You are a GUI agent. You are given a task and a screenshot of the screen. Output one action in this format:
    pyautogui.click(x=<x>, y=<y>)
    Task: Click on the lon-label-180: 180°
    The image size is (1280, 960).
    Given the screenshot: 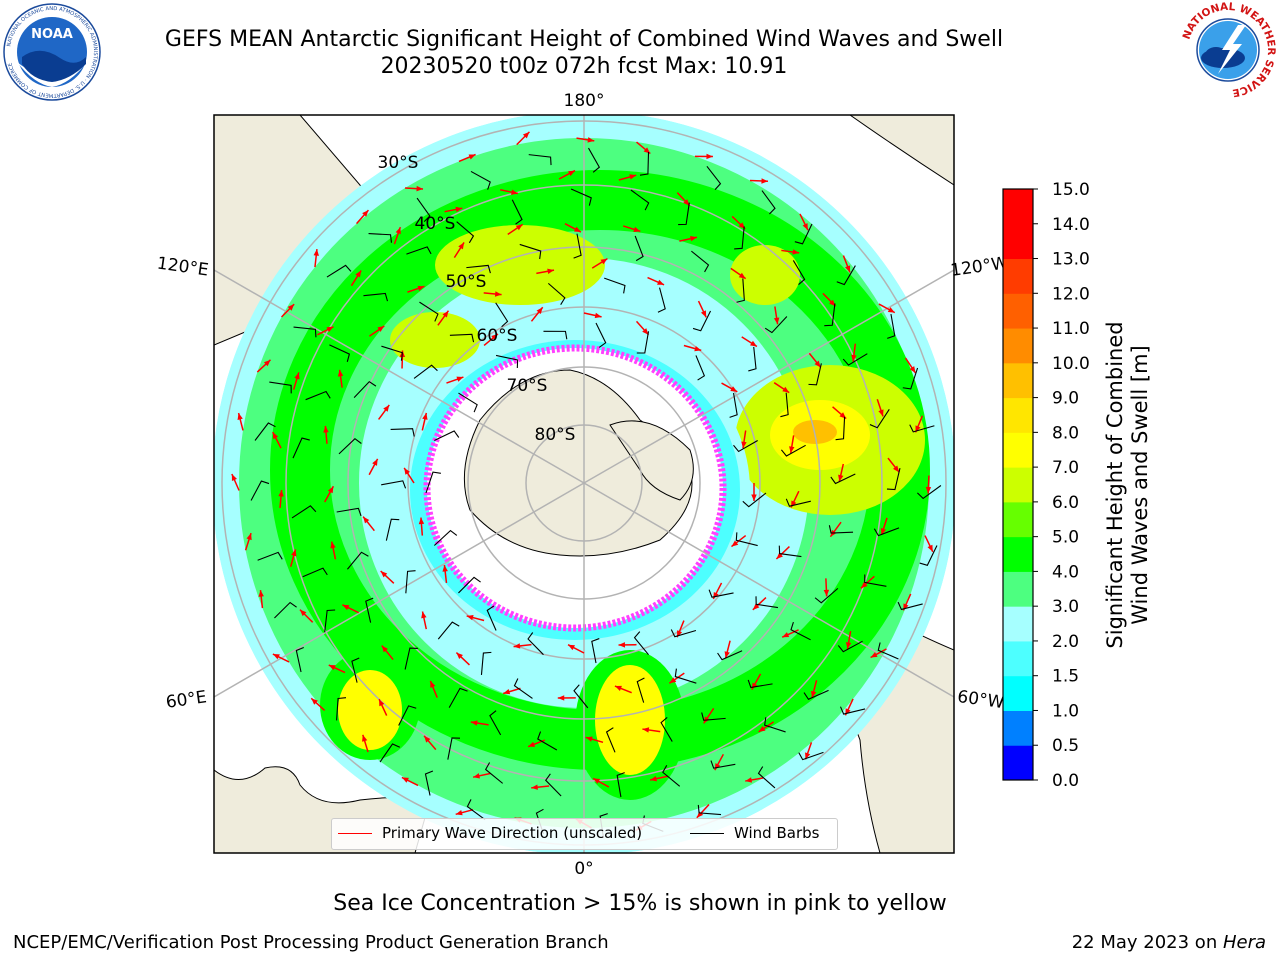 What is the action you would take?
    pyautogui.click(x=584, y=101)
    